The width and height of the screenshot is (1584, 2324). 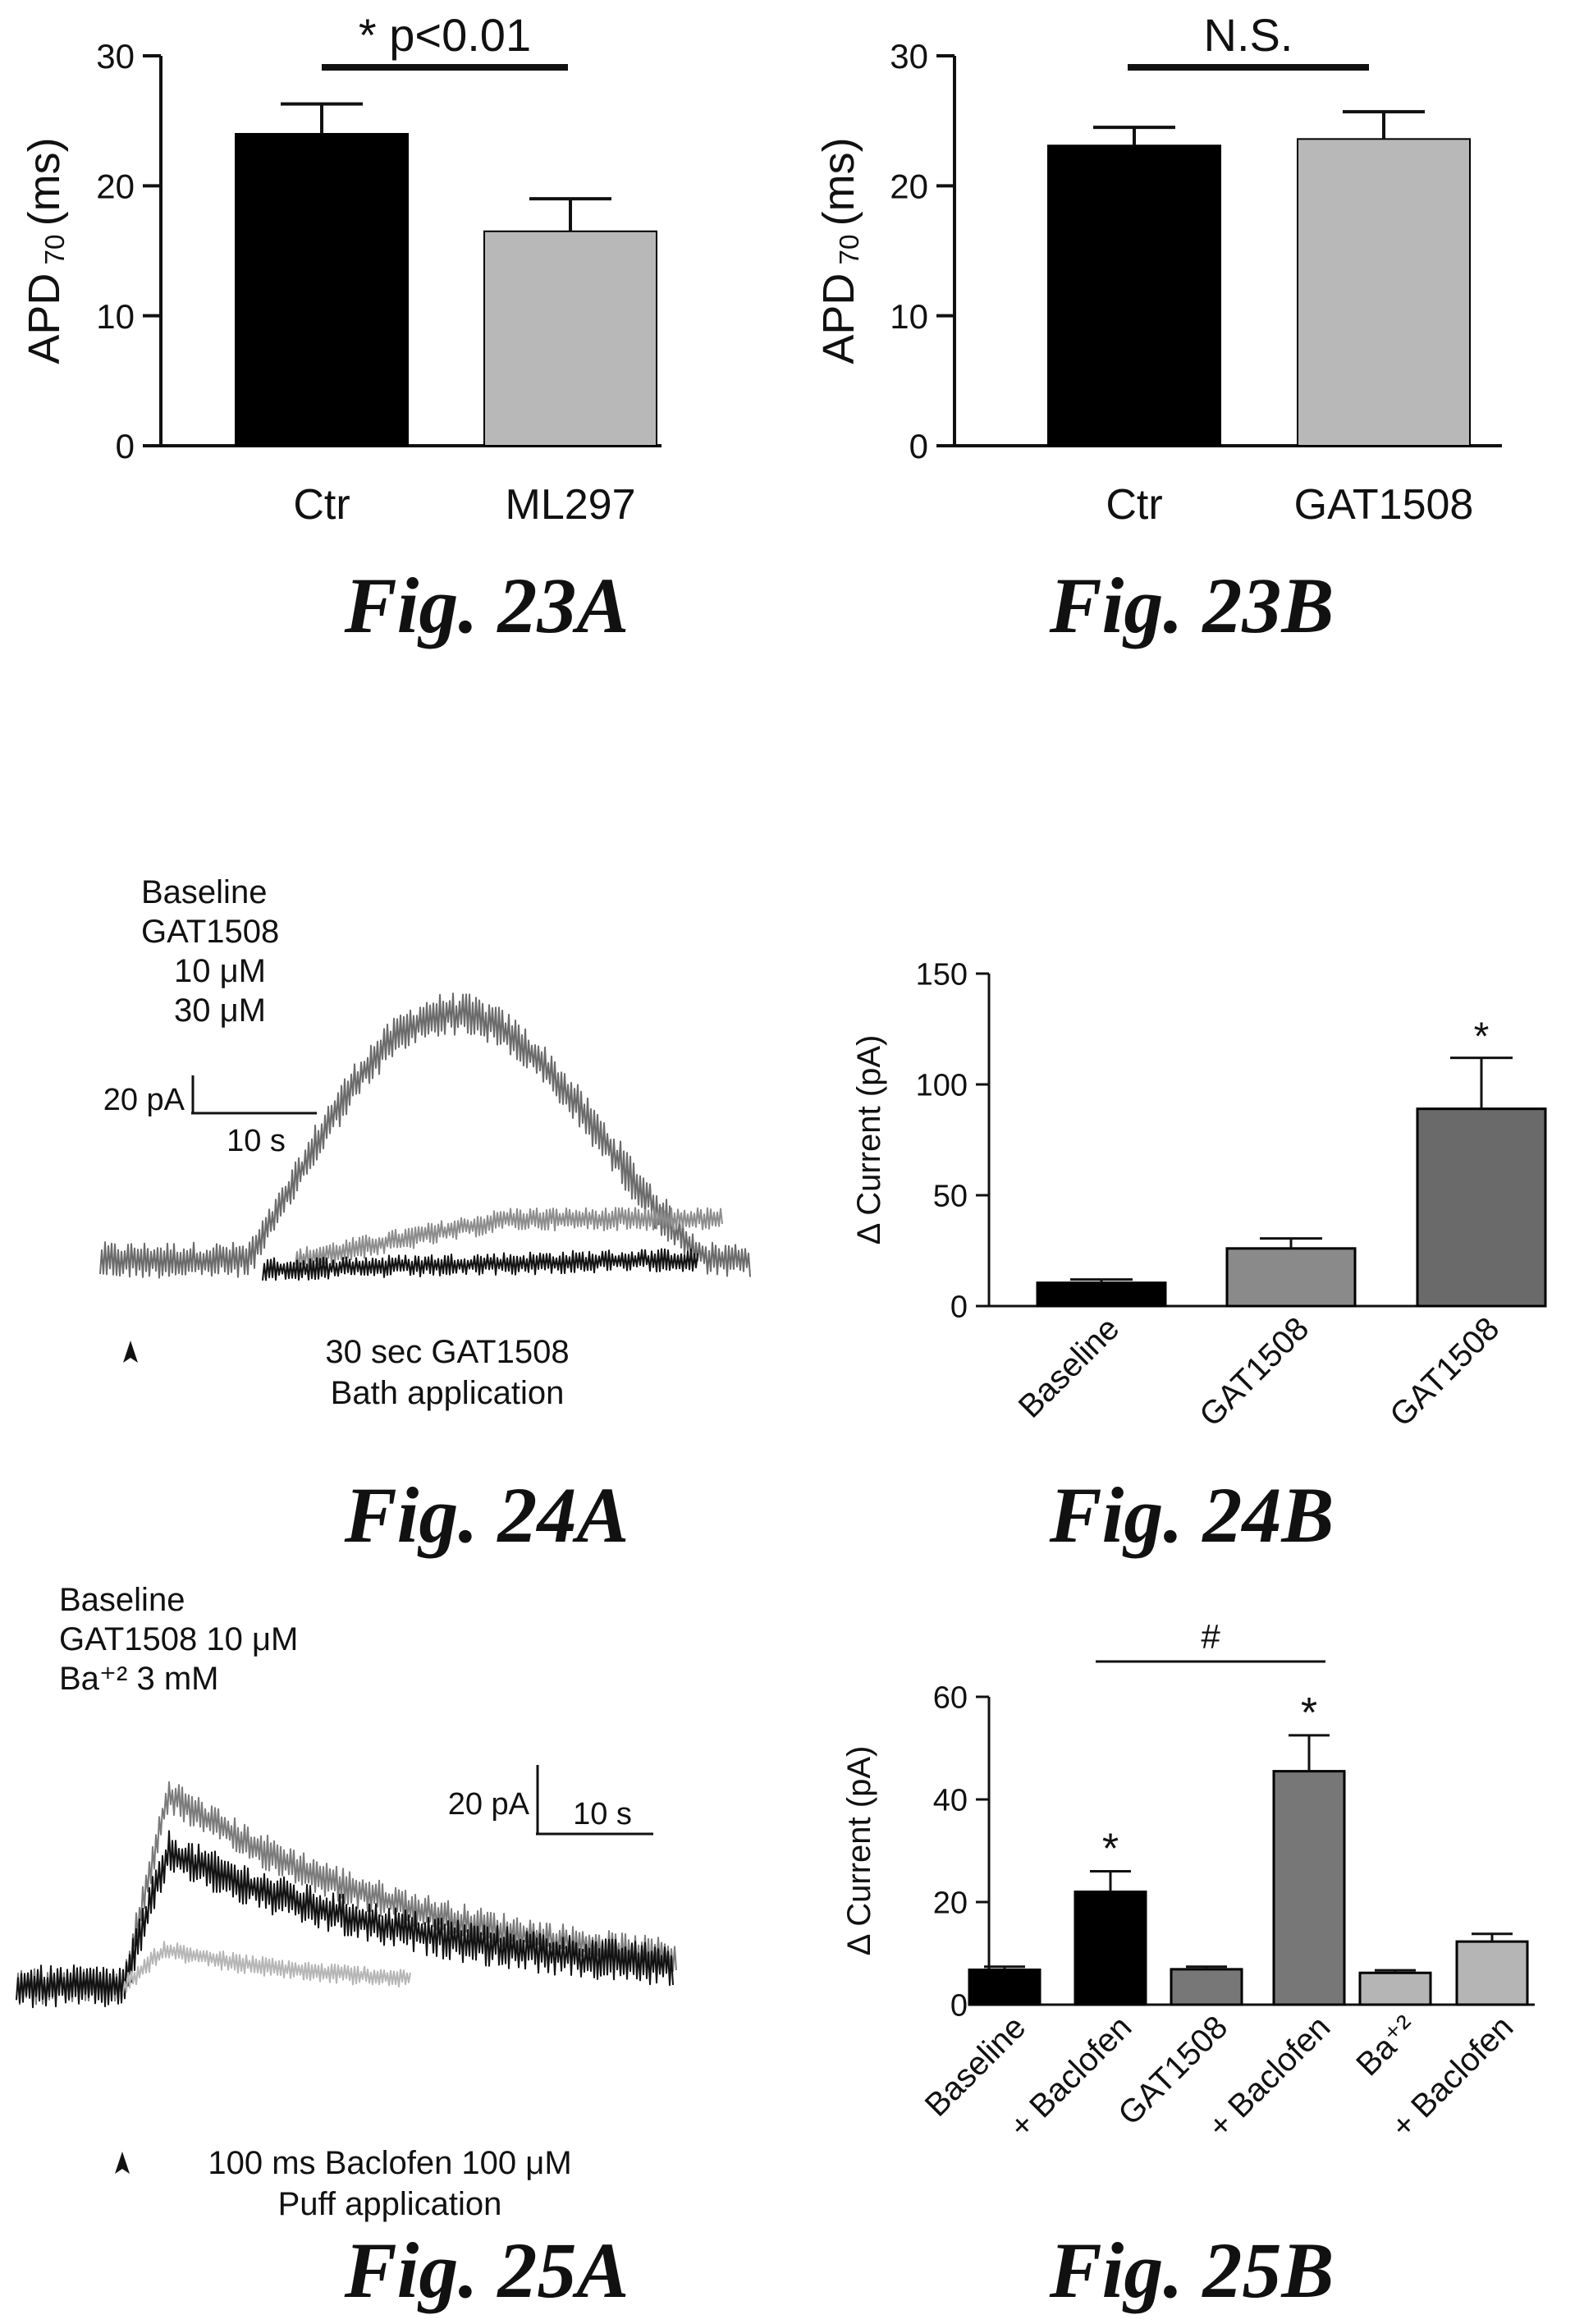 What do you see at coordinates (950, 1801) in the screenshot?
I see `y-tick-label: 40` at bounding box center [950, 1801].